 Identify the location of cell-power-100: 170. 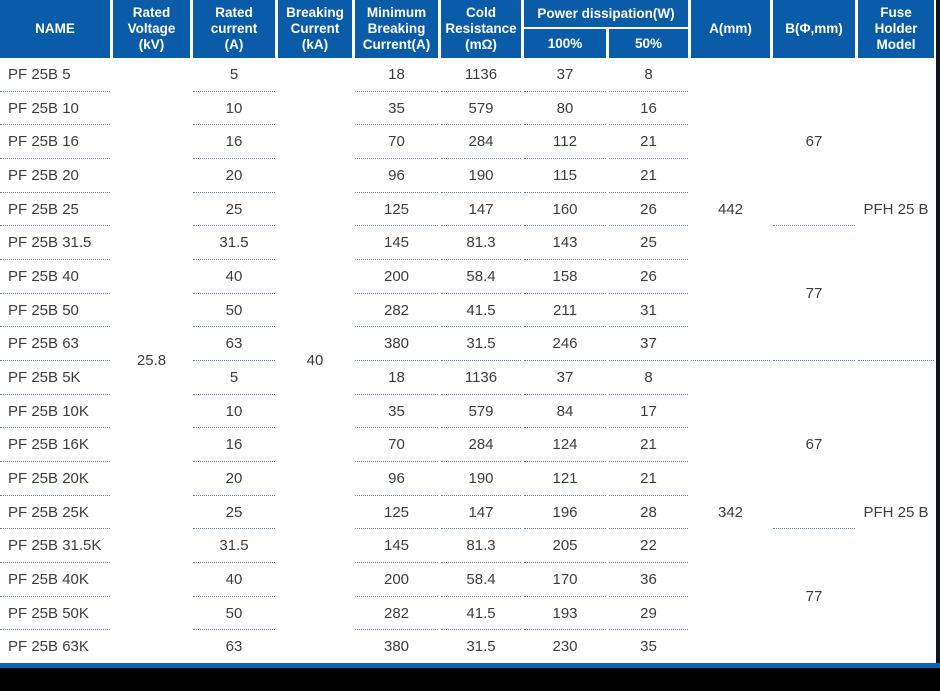
(565, 580).